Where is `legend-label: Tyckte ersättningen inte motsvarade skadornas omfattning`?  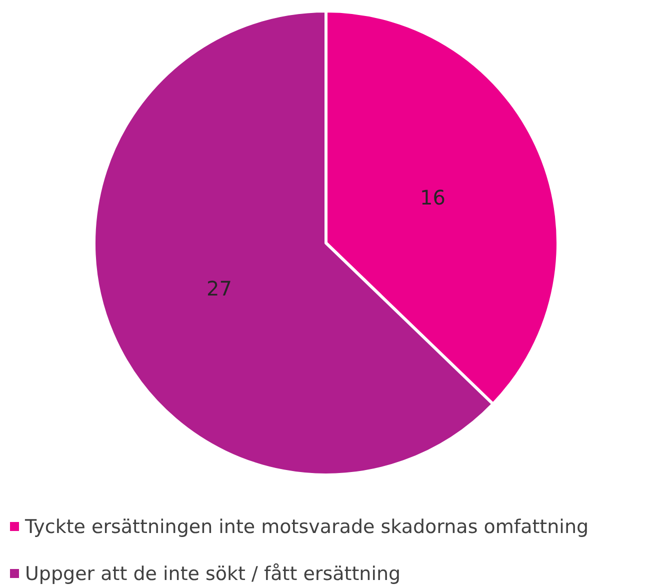
legend-label: Tyckte ersättningen inte motsvarade skadornas omfattning is located at coordinates (306, 527).